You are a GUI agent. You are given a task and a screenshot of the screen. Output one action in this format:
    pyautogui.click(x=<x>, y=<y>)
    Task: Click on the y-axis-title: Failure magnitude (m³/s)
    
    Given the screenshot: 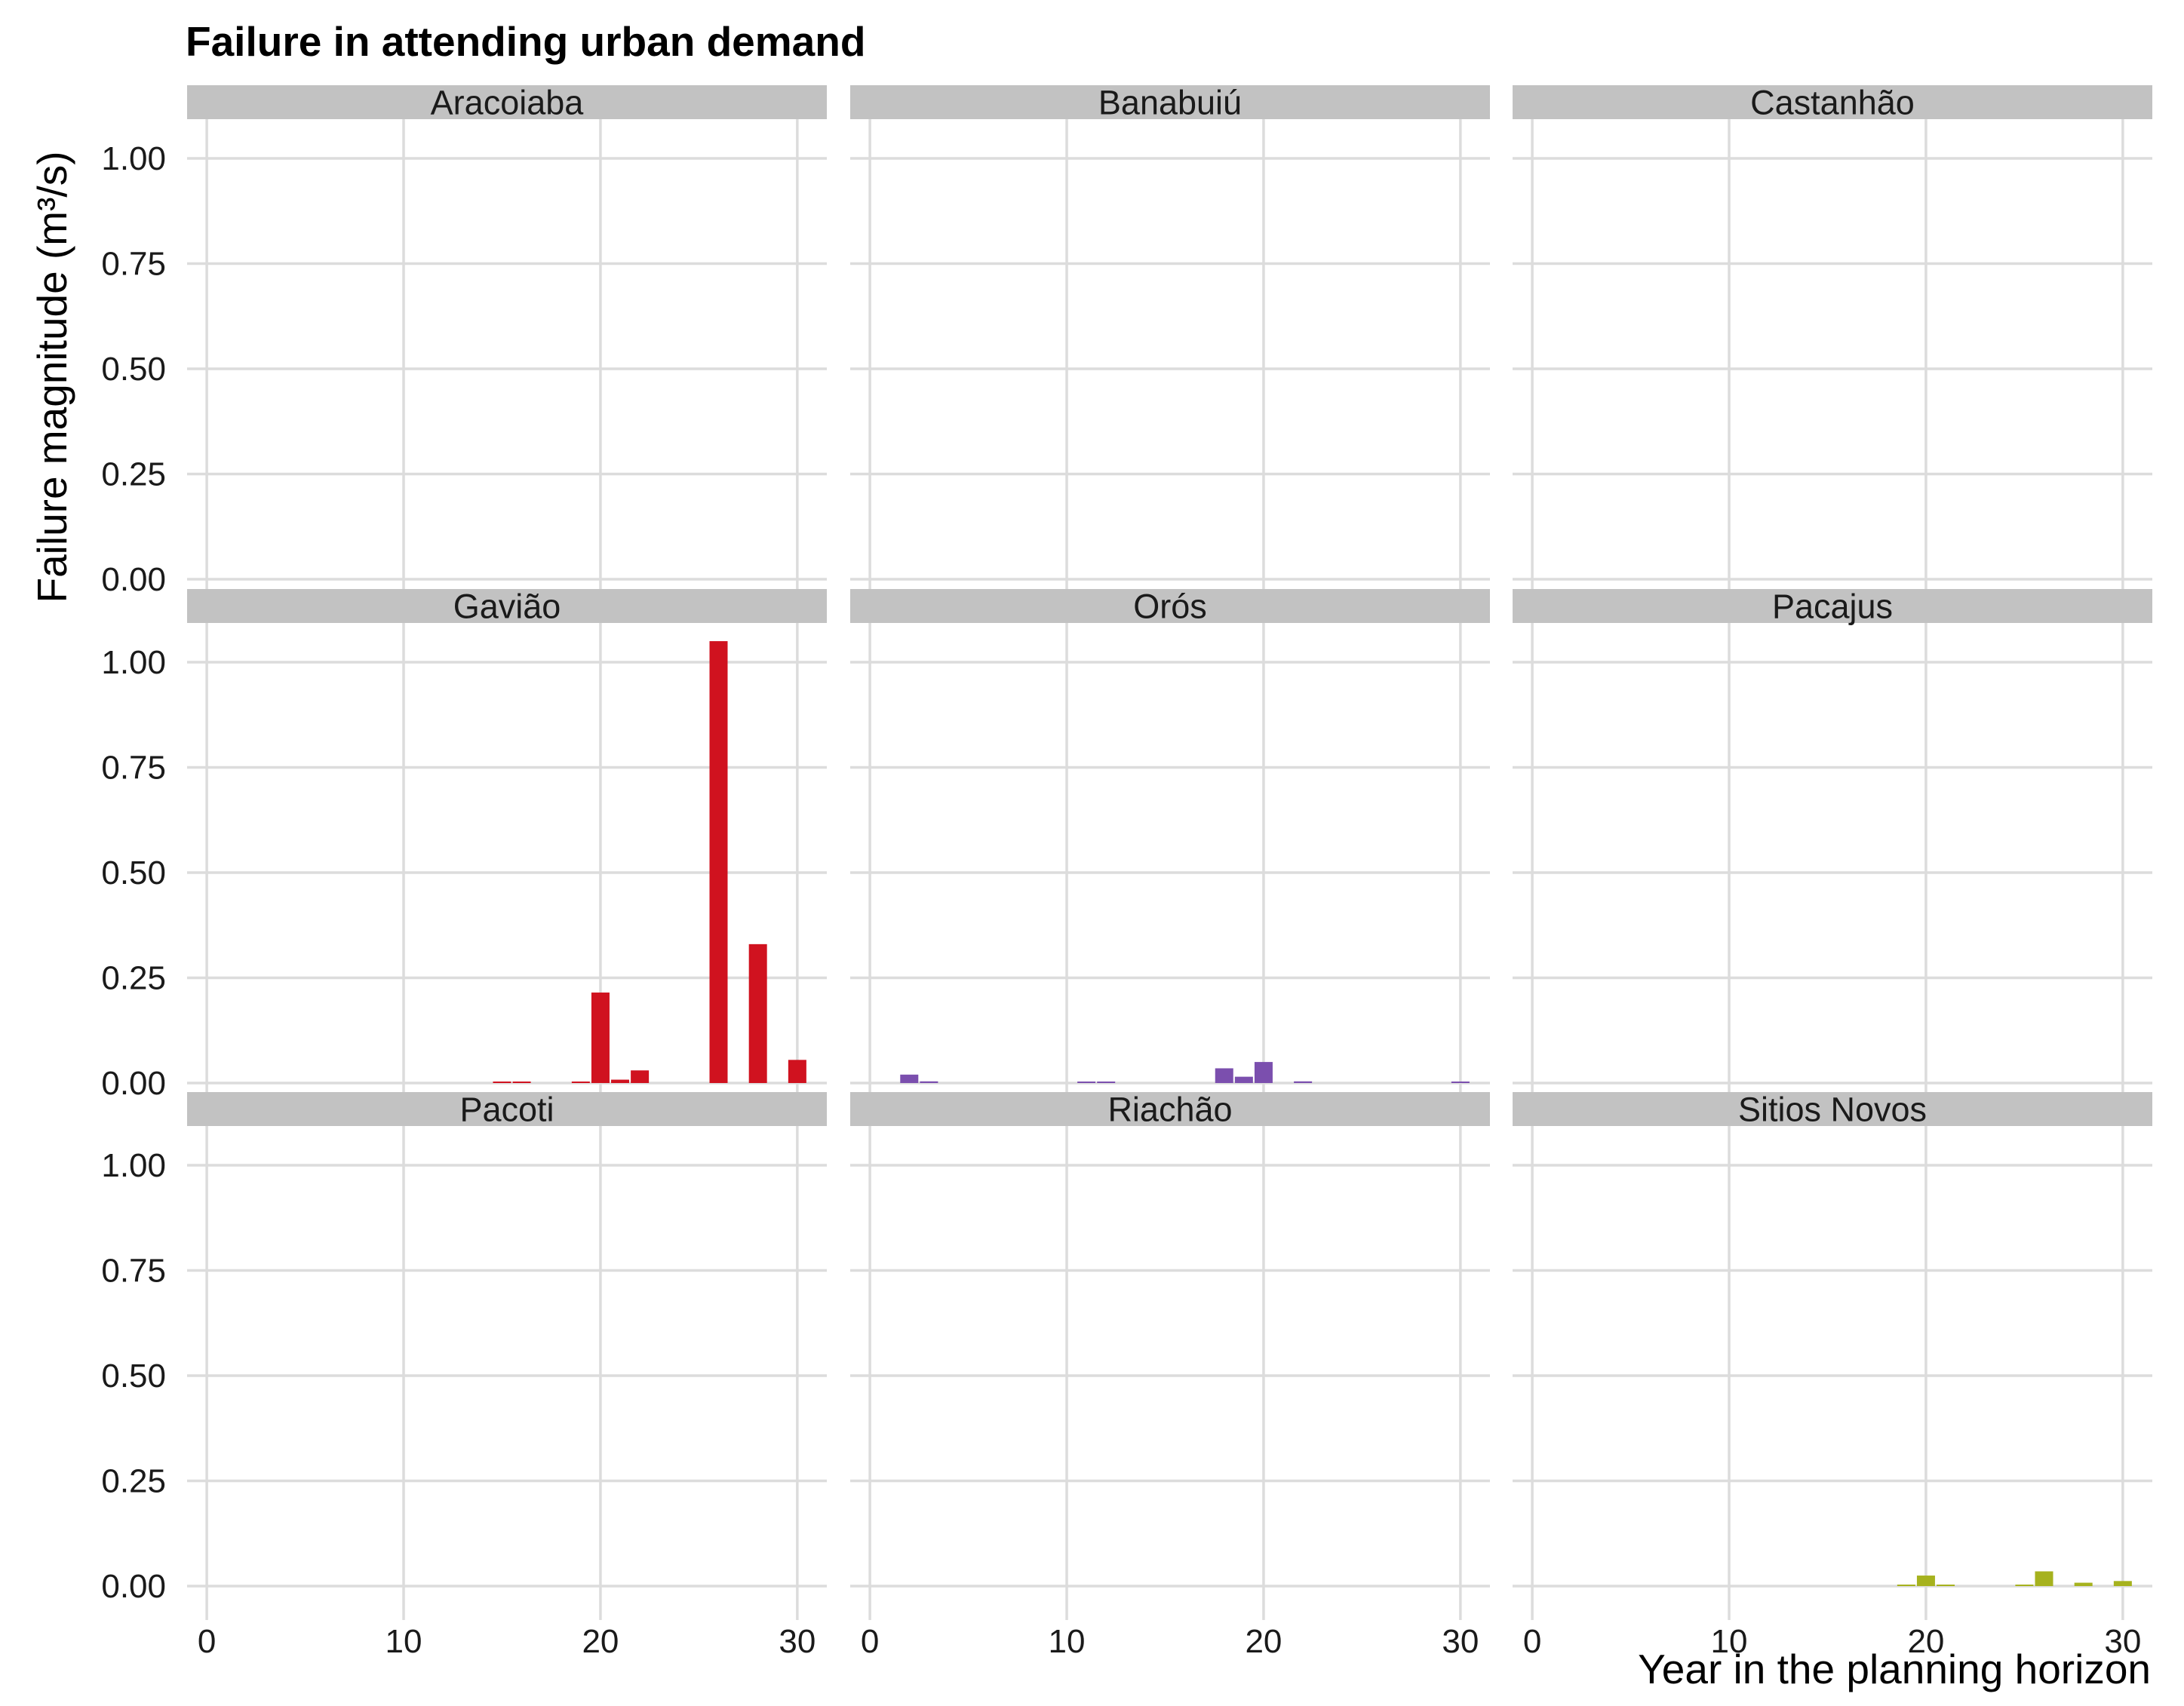 What is the action you would take?
    pyautogui.click(x=52, y=377)
    